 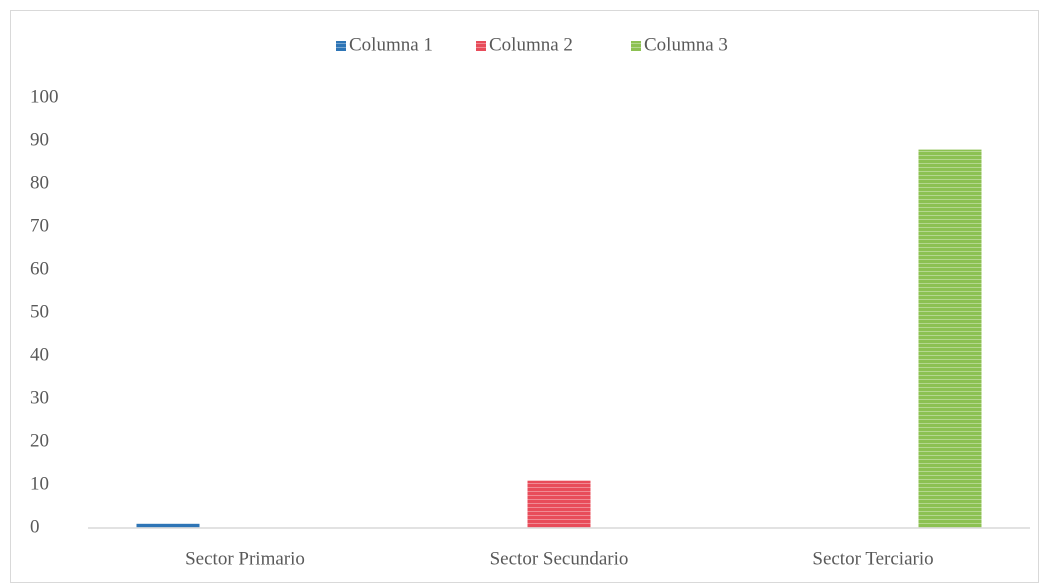 What do you see at coordinates (39, 139) in the screenshot?
I see `y-tick-label: 90` at bounding box center [39, 139].